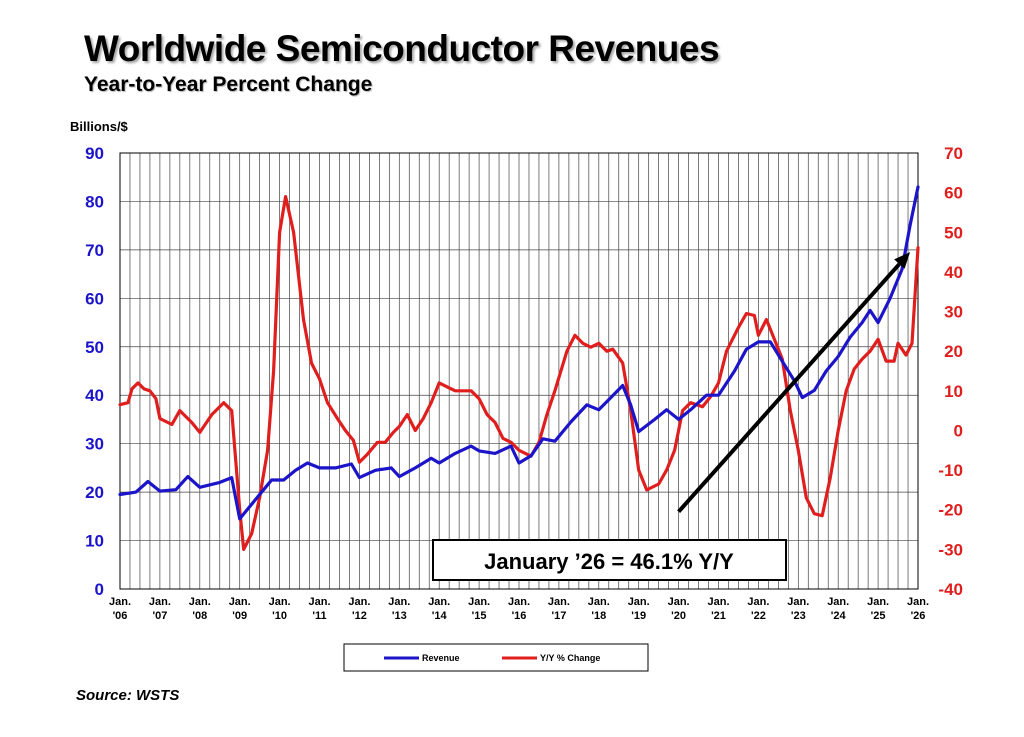  I want to click on annotation-box-frame, so click(609, 560).